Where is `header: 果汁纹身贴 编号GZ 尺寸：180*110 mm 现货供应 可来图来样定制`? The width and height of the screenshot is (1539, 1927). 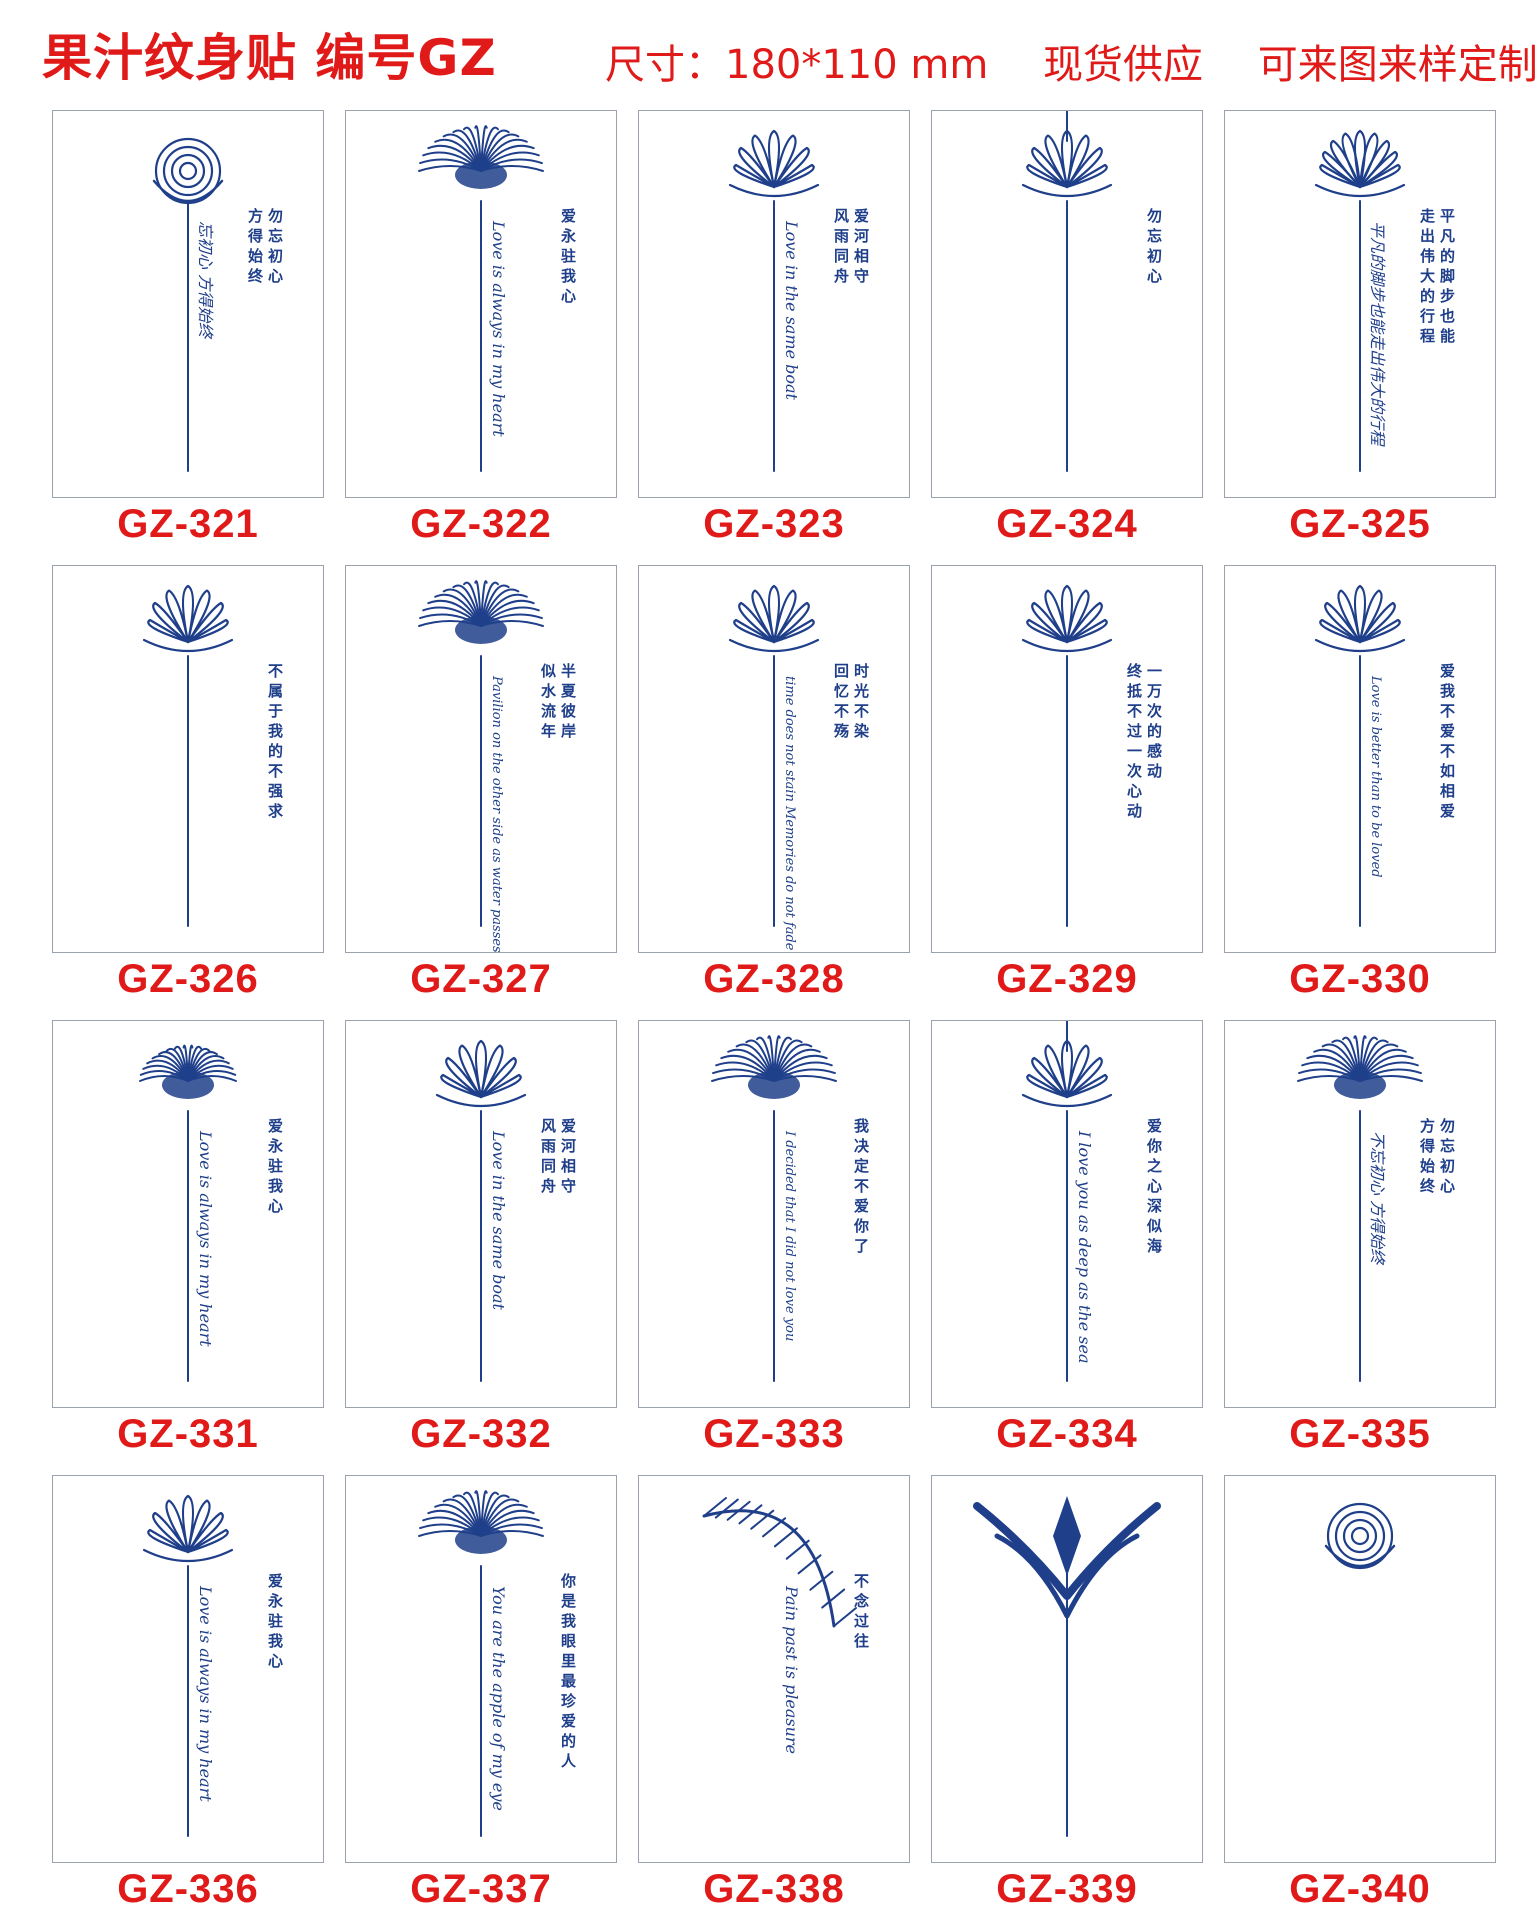
header: 果汁纹身贴 编号GZ 尺寸：180*110 mm 现货供应 可来图来样定制 is located at coordinates (769, 50).